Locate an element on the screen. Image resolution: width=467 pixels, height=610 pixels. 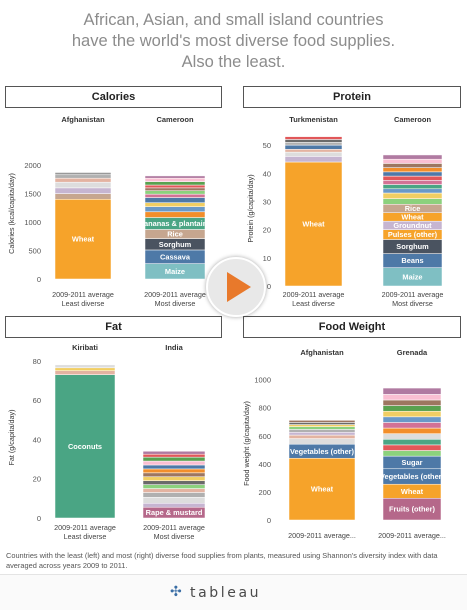
segment-label: Coconuts is located at coordinates (85, 446).